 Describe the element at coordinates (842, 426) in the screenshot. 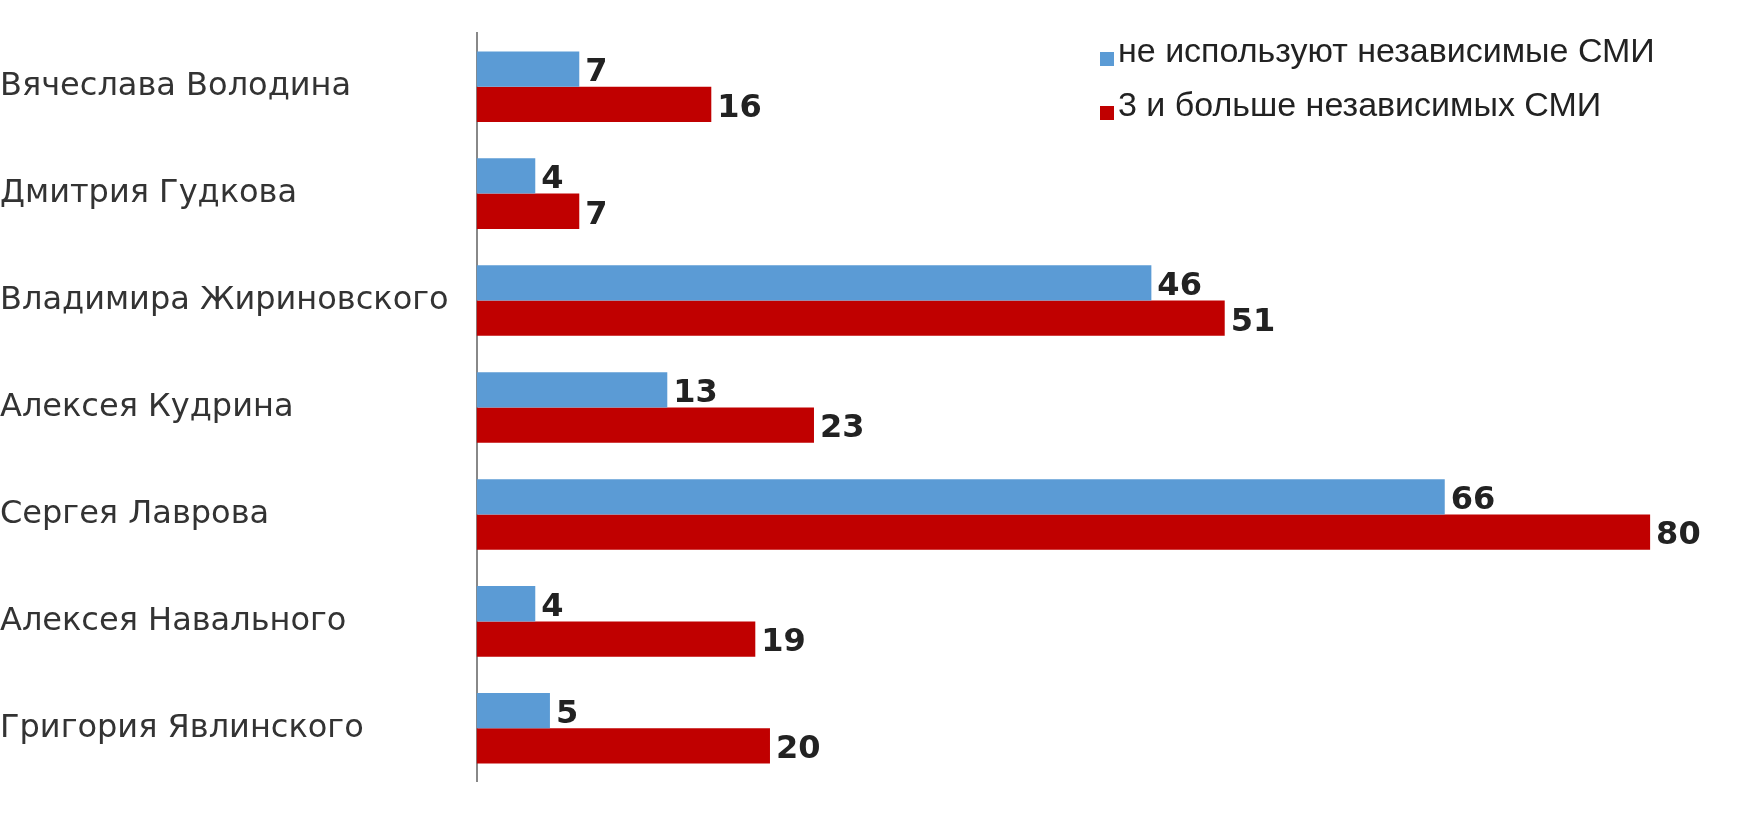

I see `data-label: 23` at that location.